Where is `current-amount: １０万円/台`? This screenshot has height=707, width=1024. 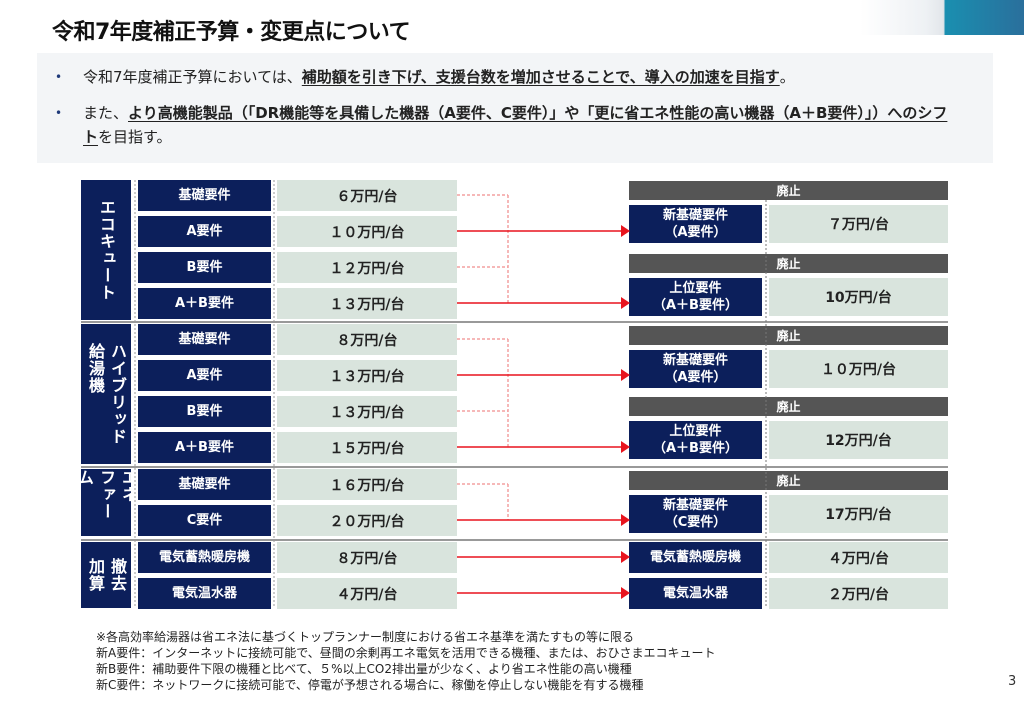
current-amount: １０万円/台 is located at coordinates (367, 231).